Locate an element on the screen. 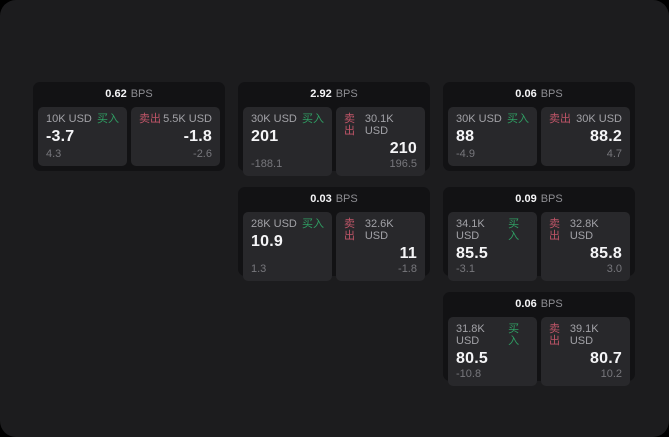 This screenshot has width=669, height=437. sell-panel-header: 卖出 32.8K USD is located at coordinates (585, 230).